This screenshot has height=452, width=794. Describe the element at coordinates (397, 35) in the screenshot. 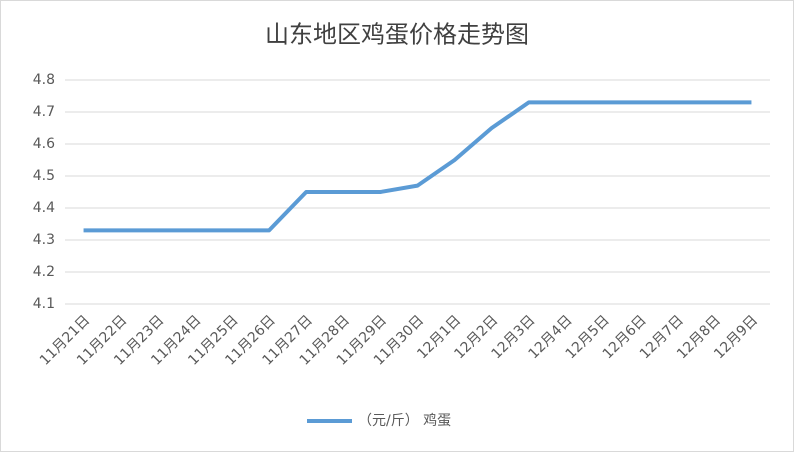

I see `chart-title: 山东地区鸡蛋价格走势图` at that location.